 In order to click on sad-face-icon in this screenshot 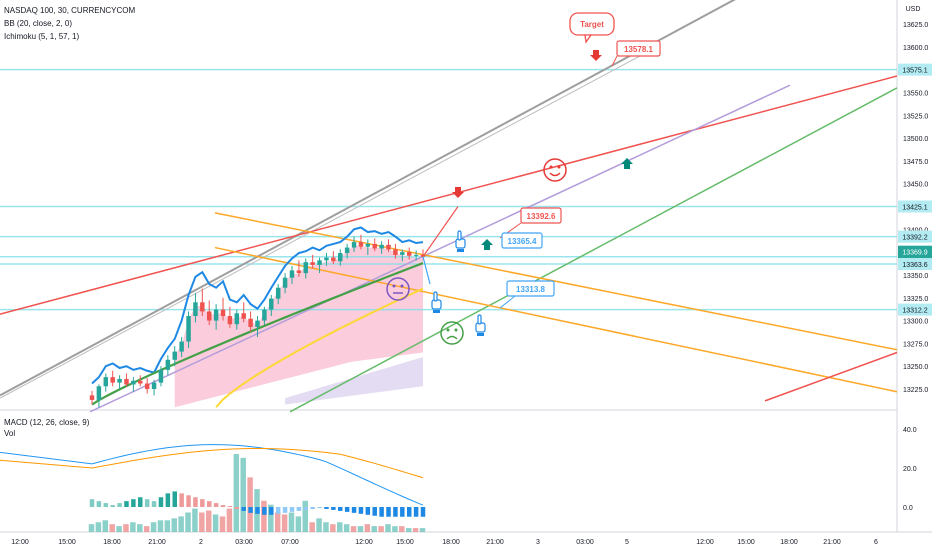, I will do `click(452, 333)`.